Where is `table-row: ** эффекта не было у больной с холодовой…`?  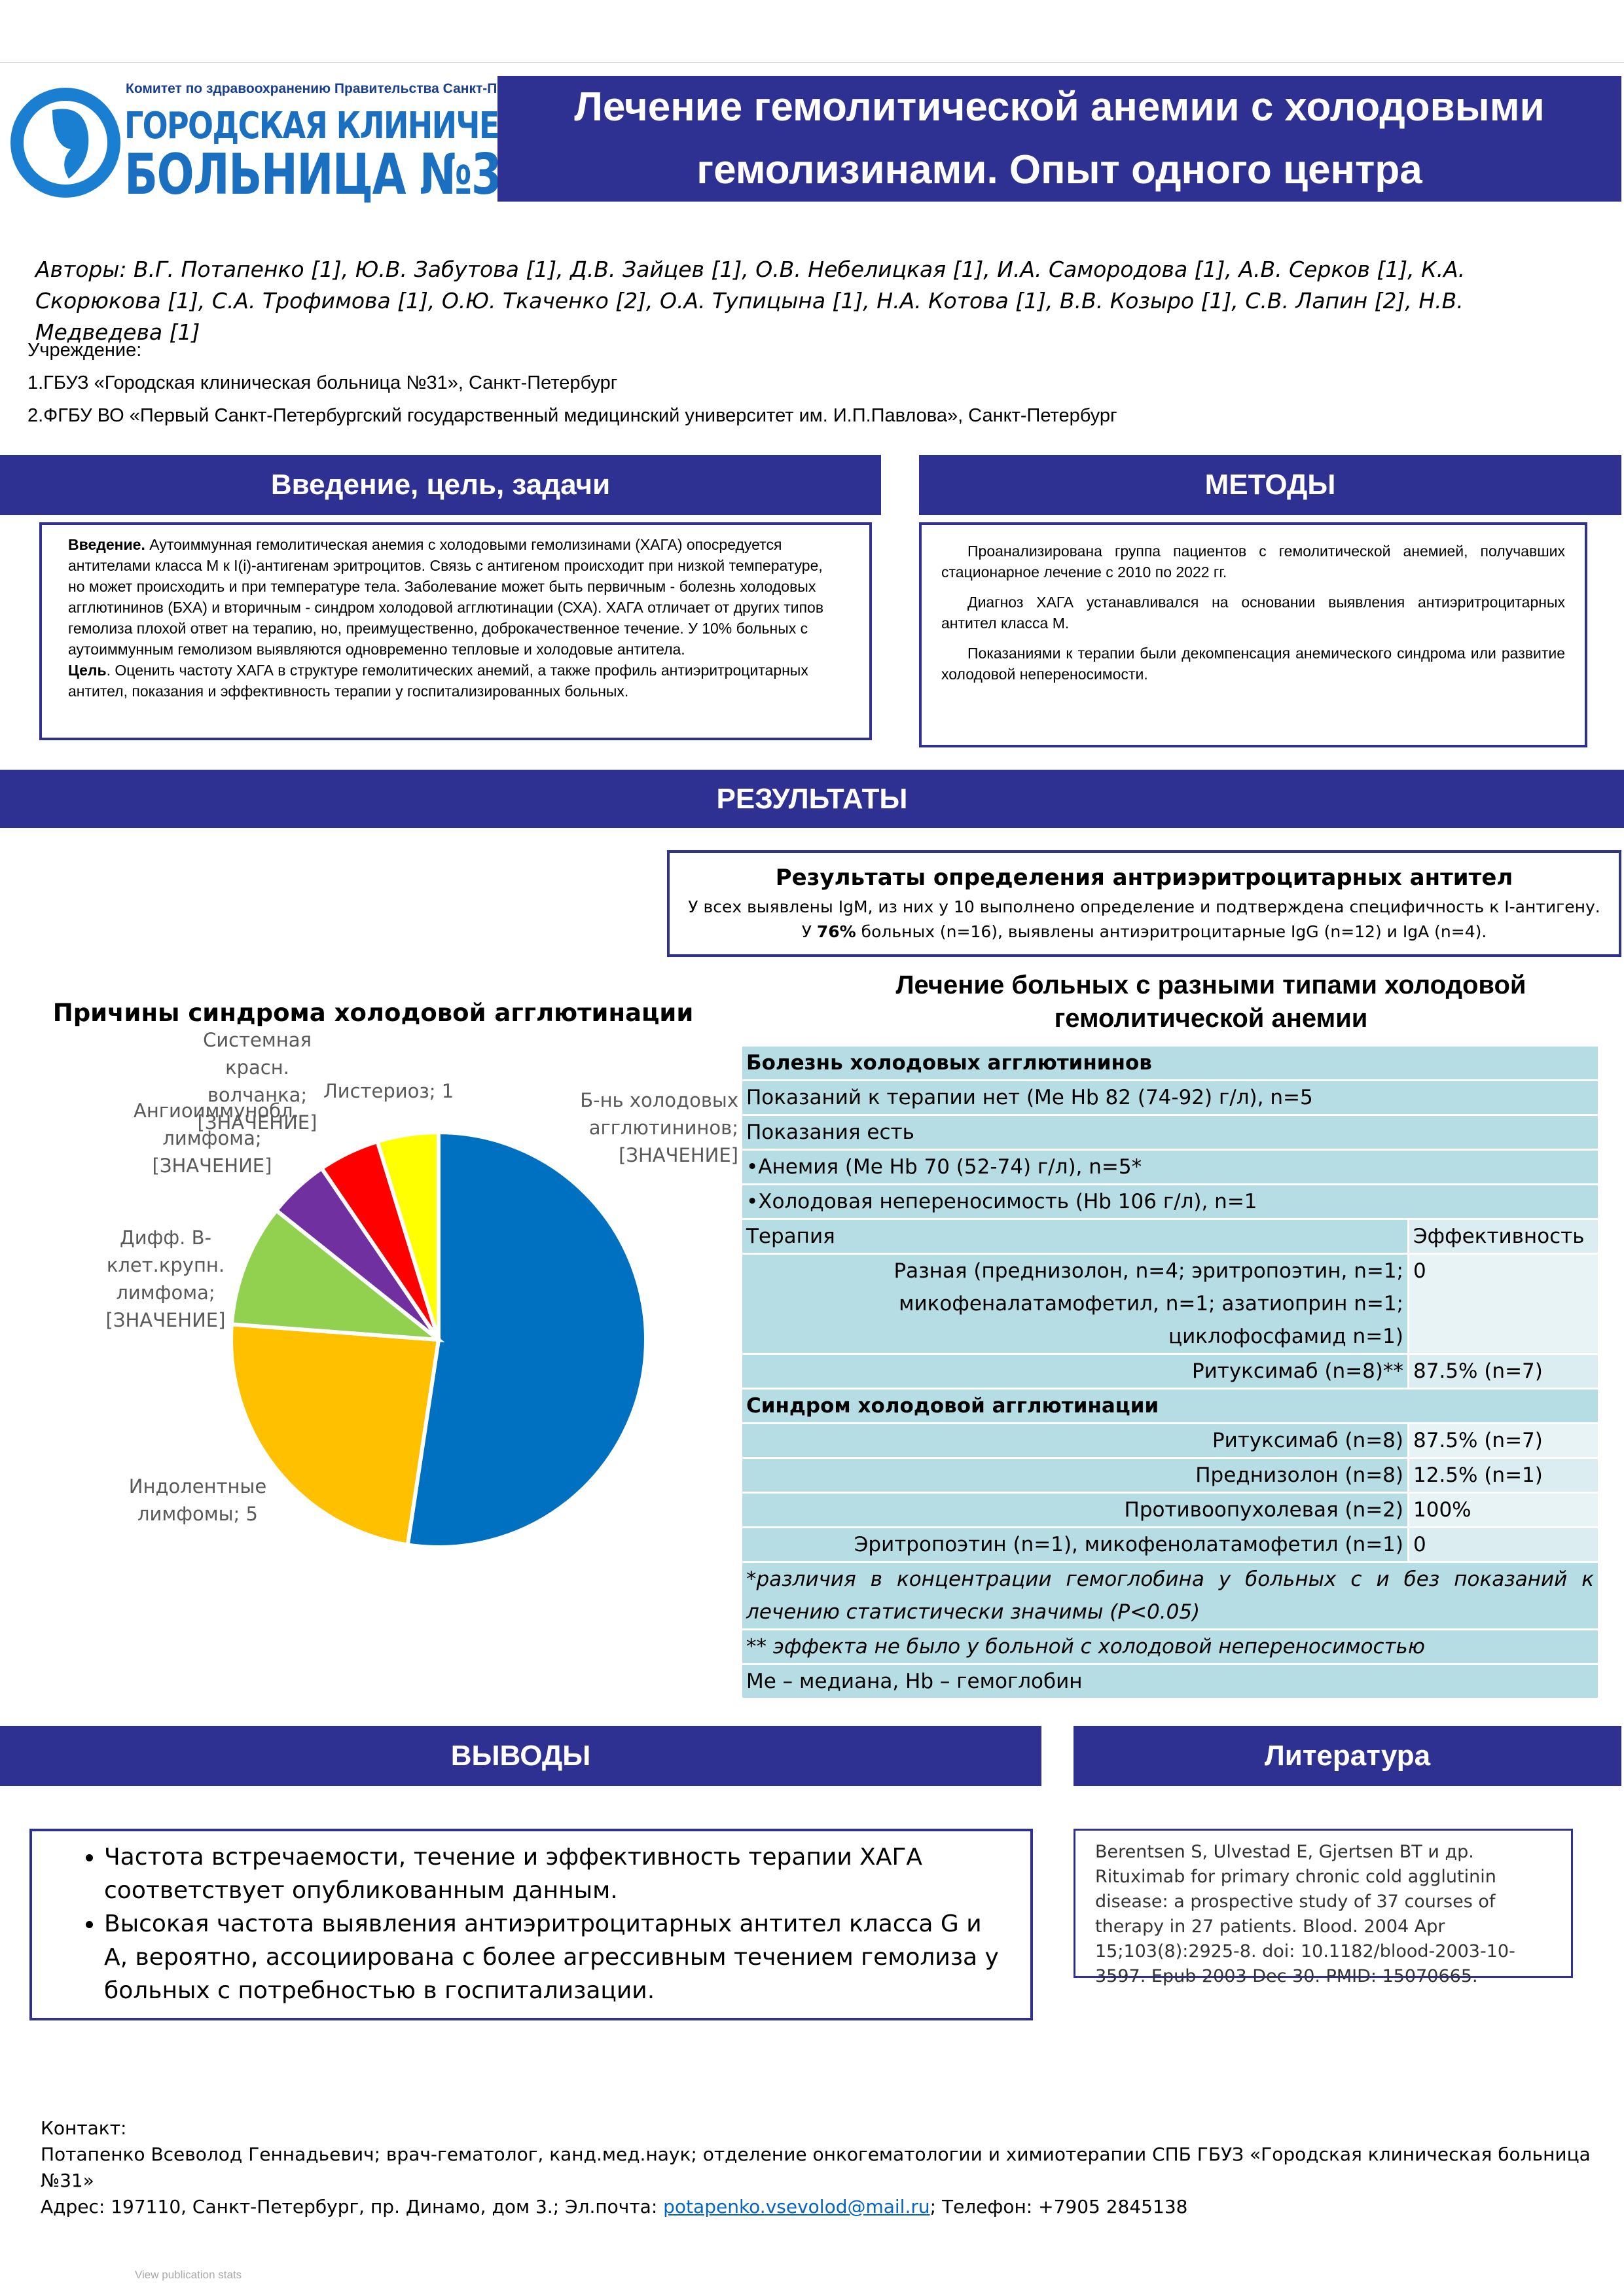 table-row: ** эффекта не было у больной с холодовой… is located at coordinates (1170, 1646).